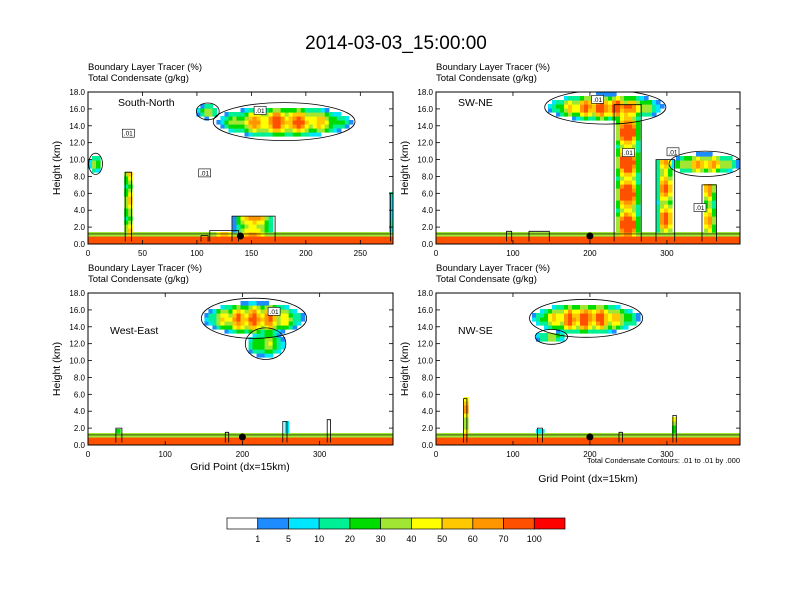 The width and height of the screenshot is (792, 612). Describe the element at coordinates (208, 111) in the screenshot. I see `condensate-contour` at that location.